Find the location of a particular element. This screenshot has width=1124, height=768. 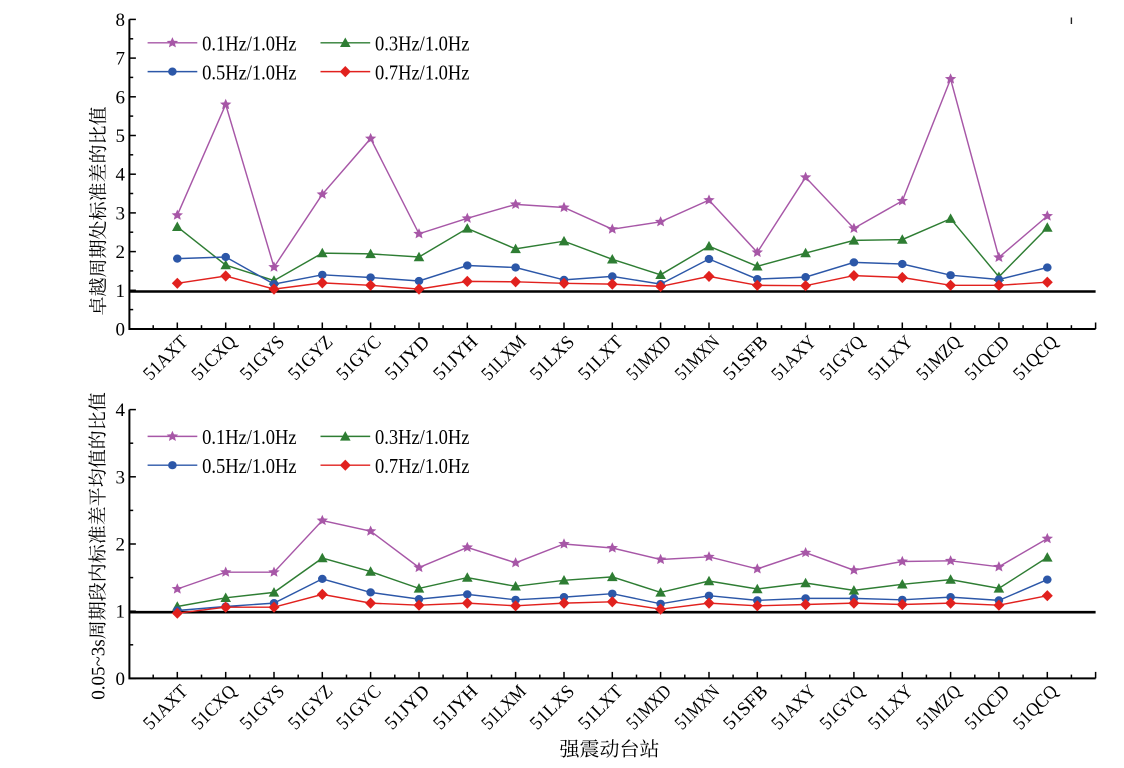

svg-text: 8 is located at coordinates (121, 20).